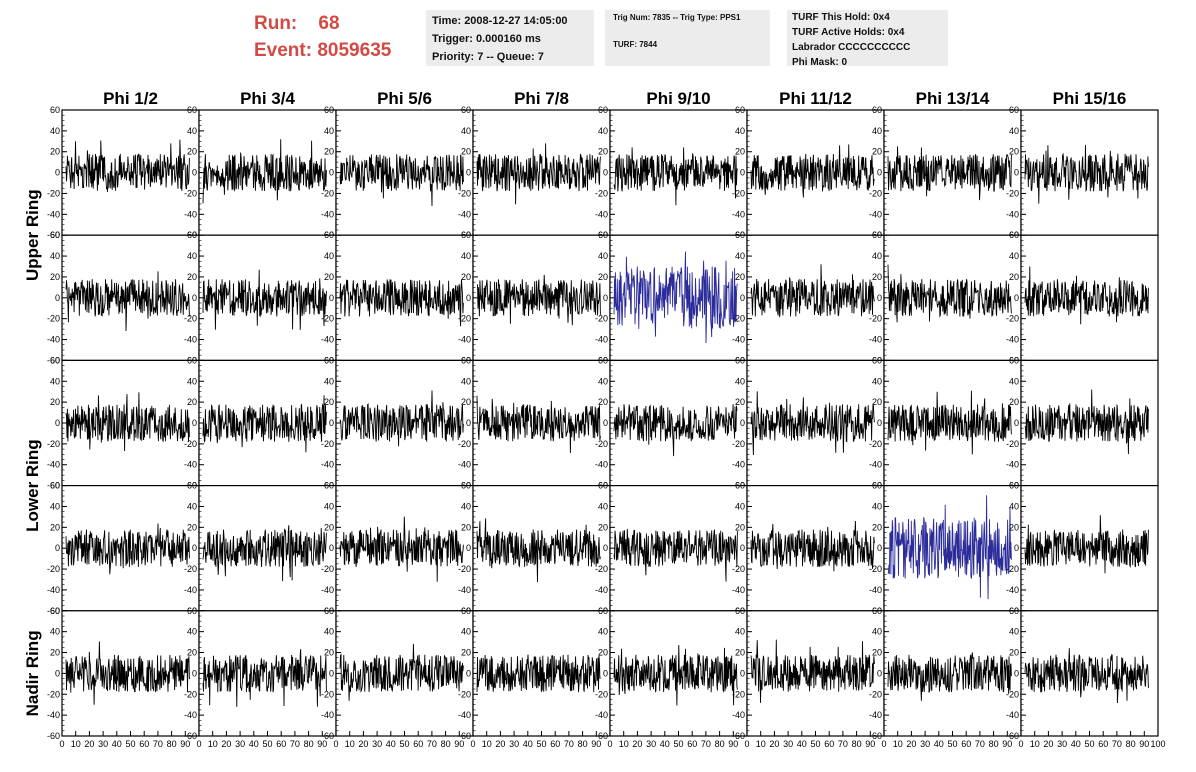 Image resolution: width=1196 pixels, height=772 pixels. I want to click on column-label-3: Phi 5/6, so click(404, 98).